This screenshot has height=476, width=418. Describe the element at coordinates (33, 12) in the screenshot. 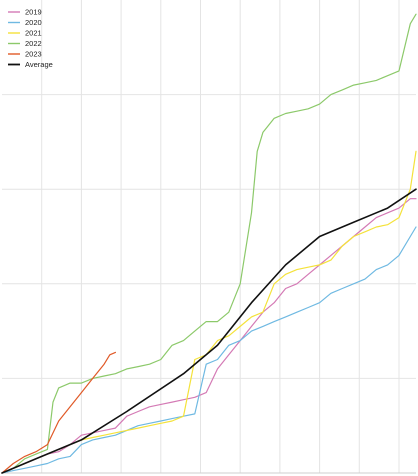

I see `legend-label-2019: 2019` at that location.